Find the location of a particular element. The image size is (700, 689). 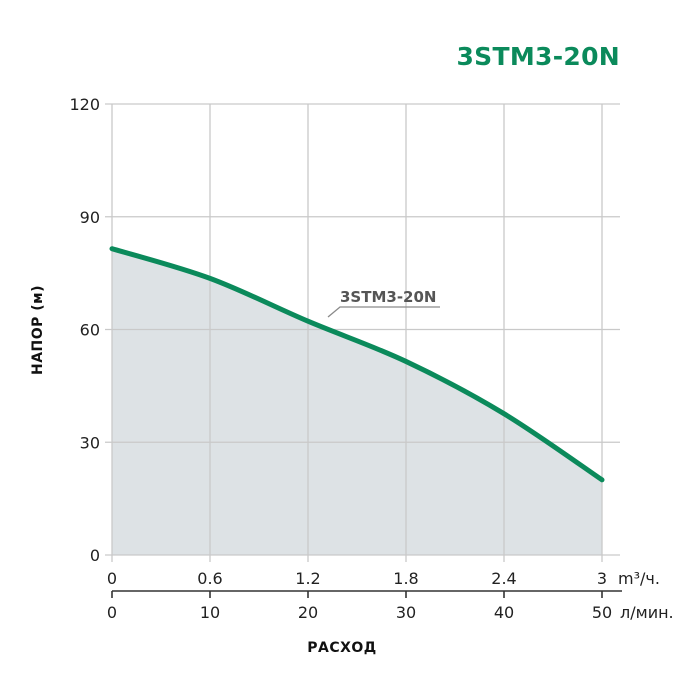

x-unit-primary: m³/ч. is located at coordinates (639, 578).